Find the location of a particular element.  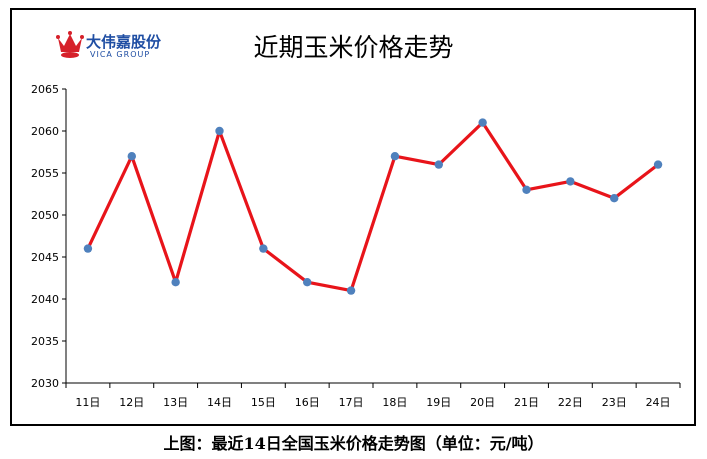

y-tick-label: 2030 is located at coordinates (45, 383).